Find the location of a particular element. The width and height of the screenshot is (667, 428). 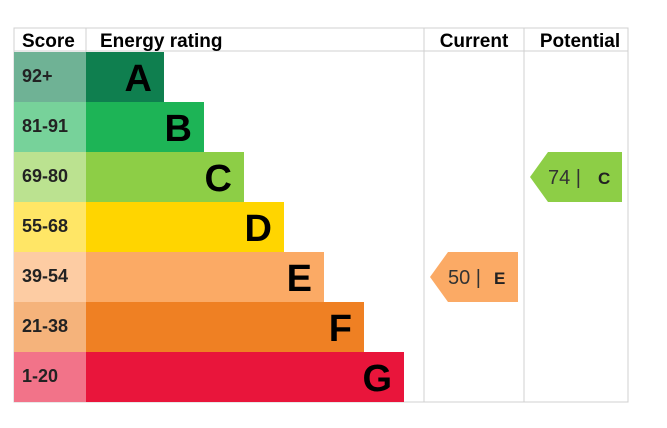

score-label-g: 1-20 is located at coordinates (40, 376).